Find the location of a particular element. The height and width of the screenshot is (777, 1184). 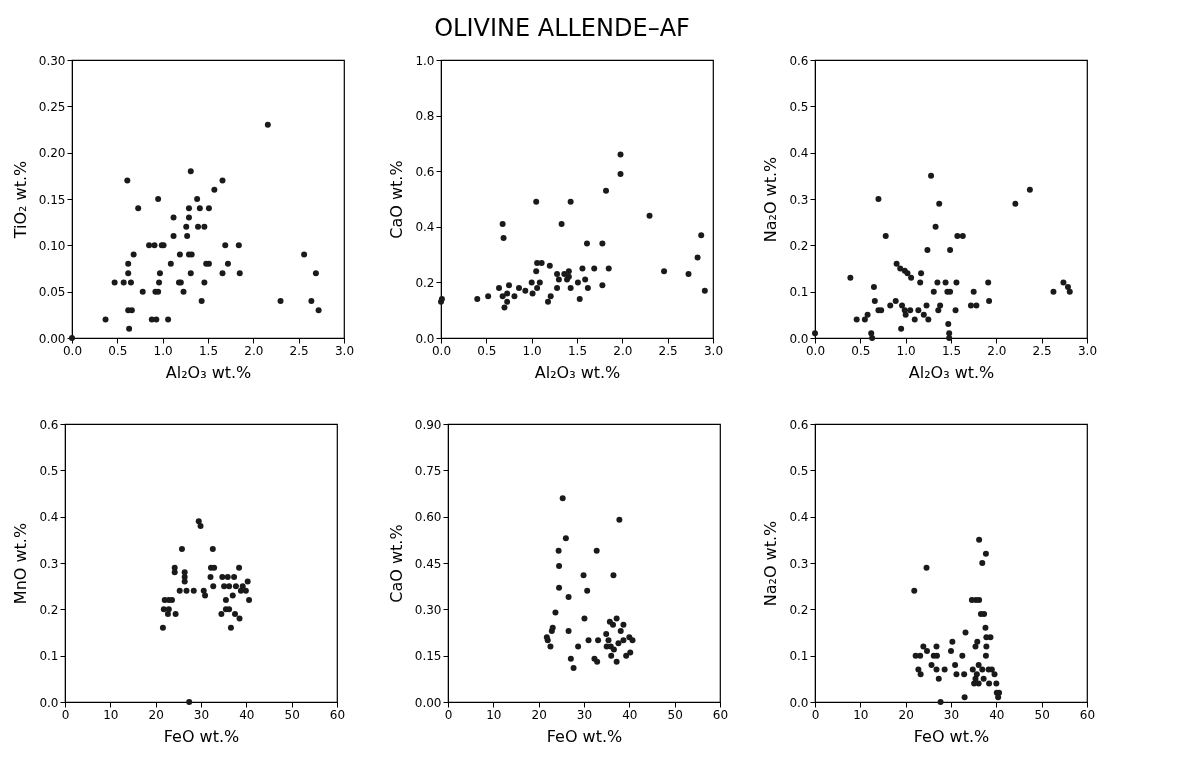

y-tick-label: 0.75 is located at coordinates (428, 470).